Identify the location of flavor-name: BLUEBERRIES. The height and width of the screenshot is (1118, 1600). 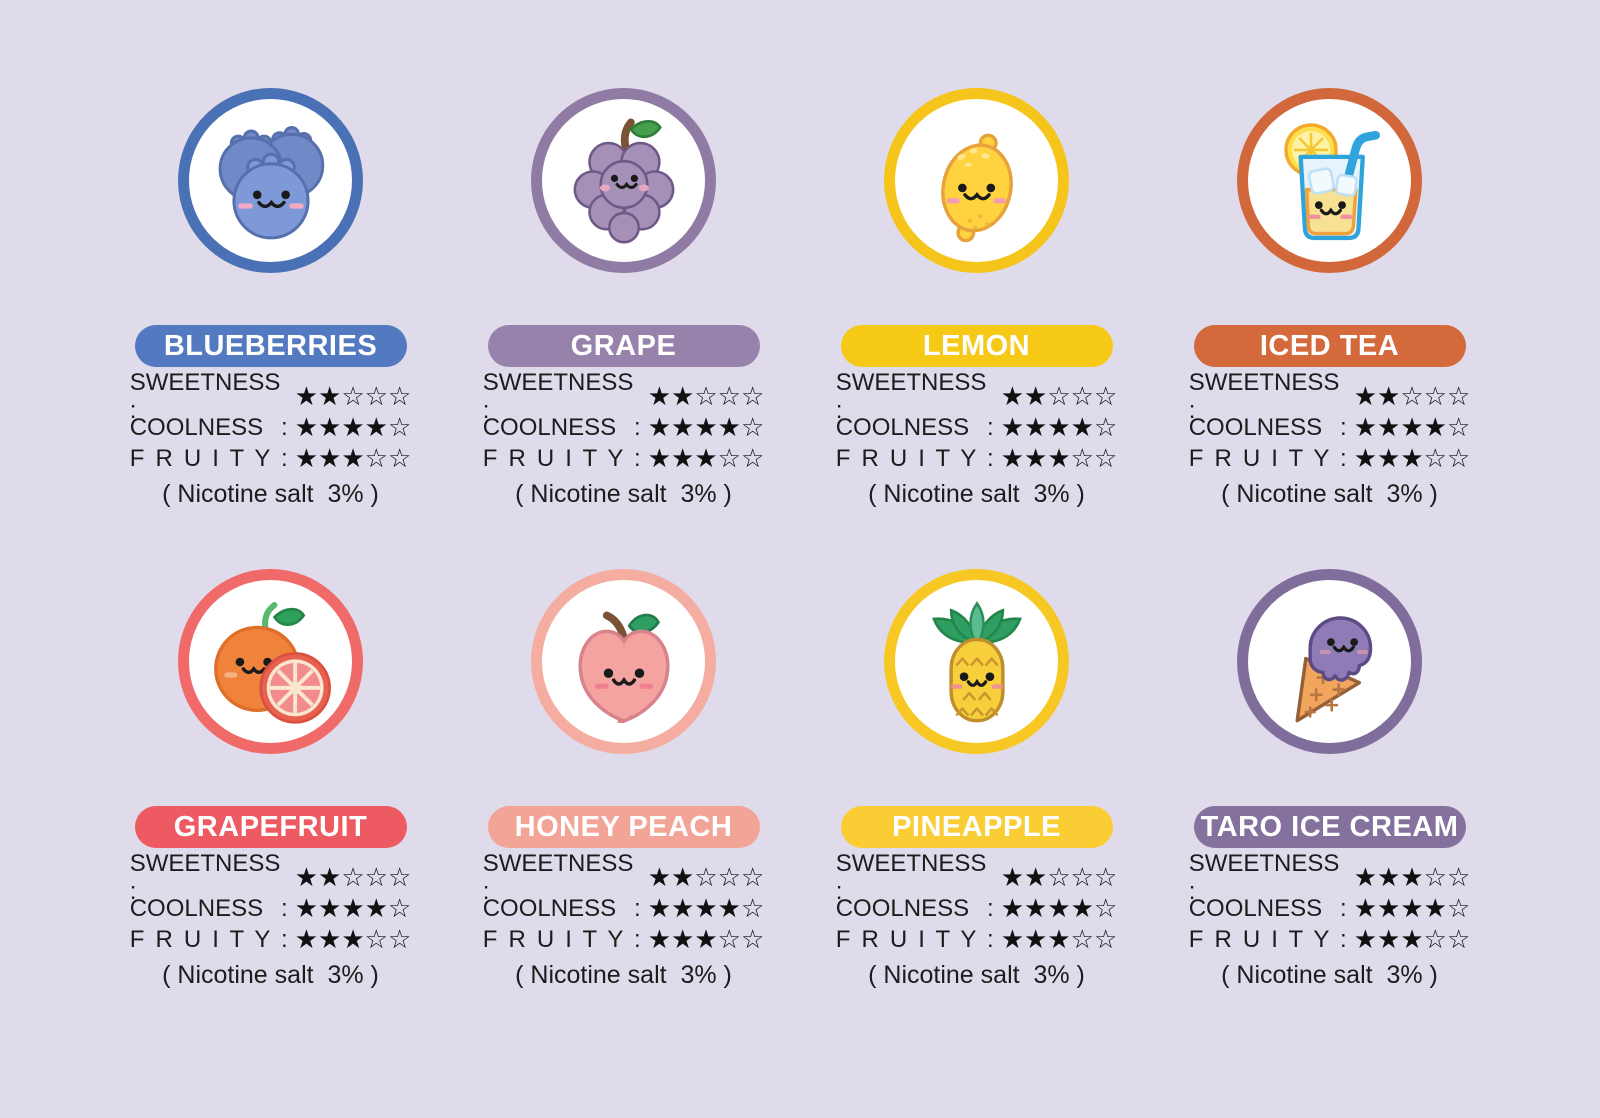
(270, 345).